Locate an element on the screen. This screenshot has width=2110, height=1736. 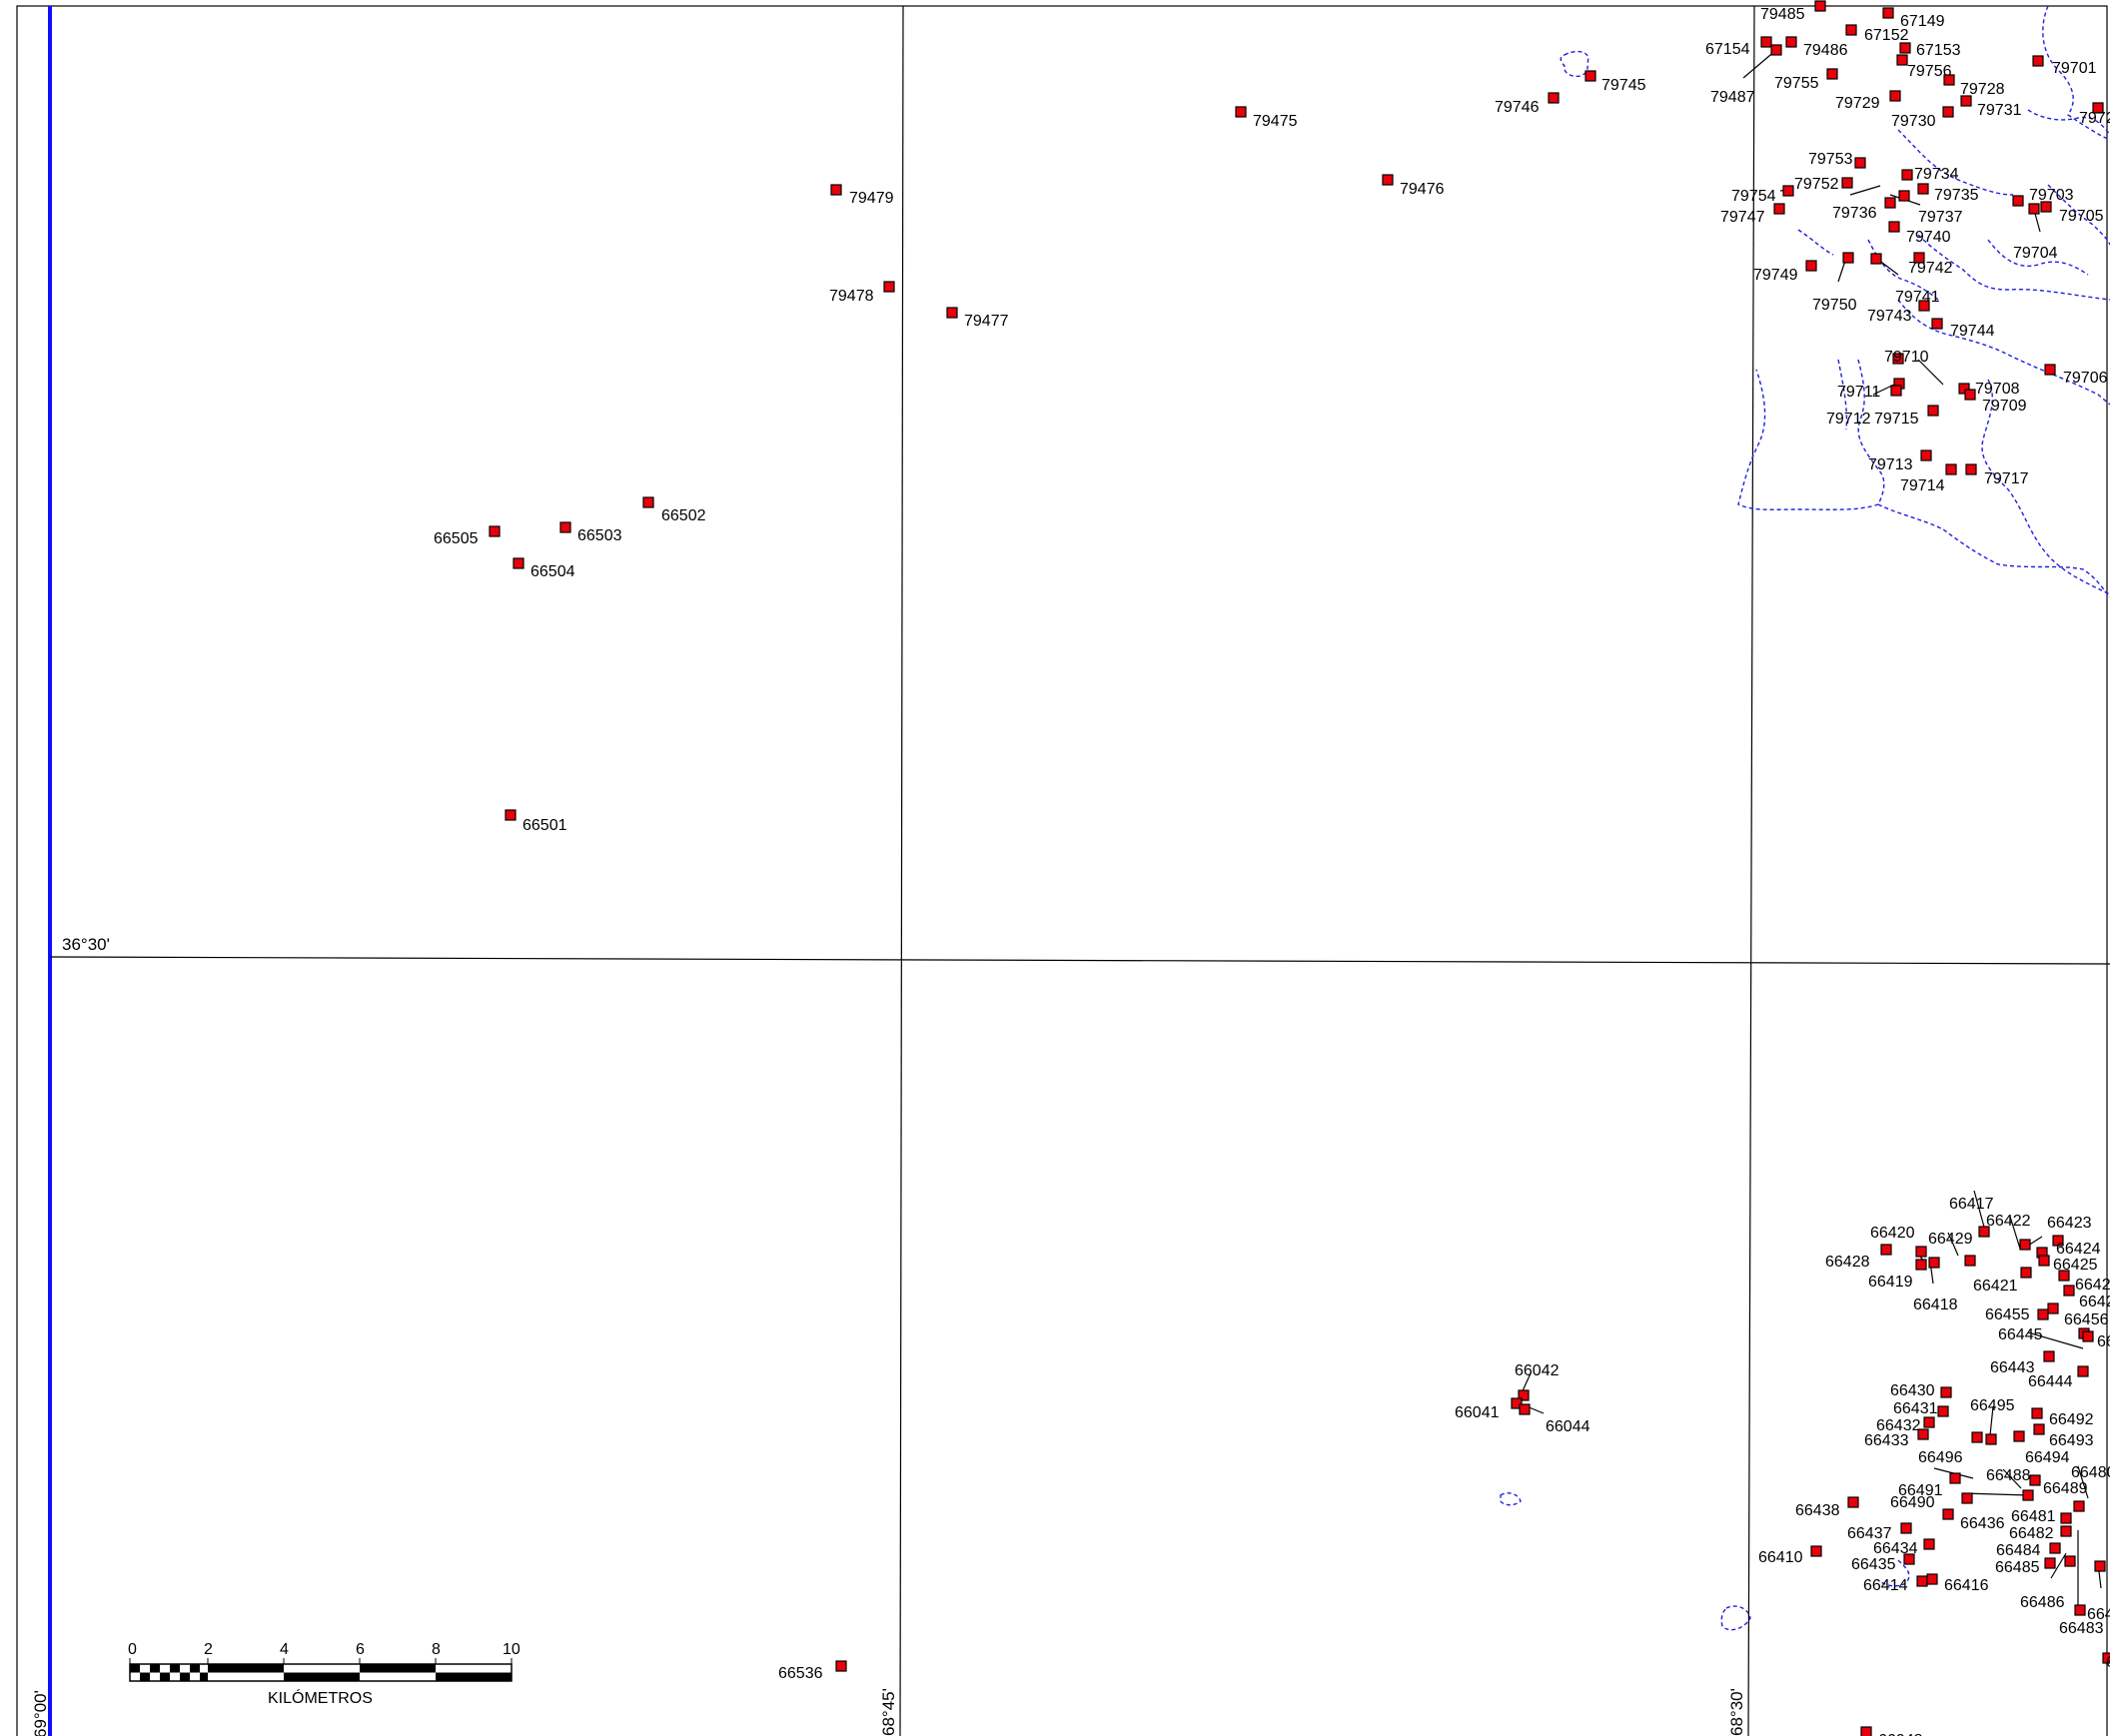
sample-point-label: 79712 is located at coordinates (1848, 419).